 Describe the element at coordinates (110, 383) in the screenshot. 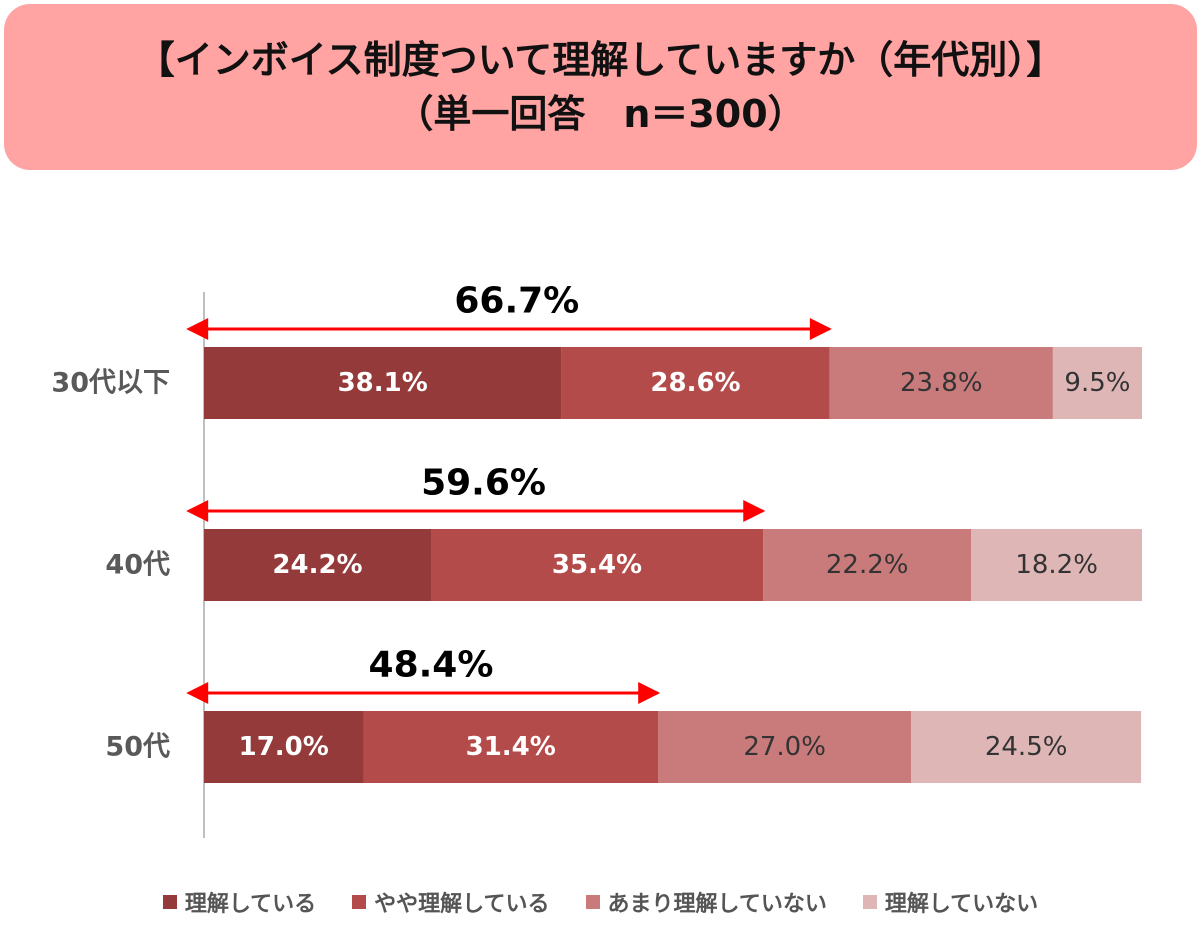

I see `category-label: 30代以下` at that location.